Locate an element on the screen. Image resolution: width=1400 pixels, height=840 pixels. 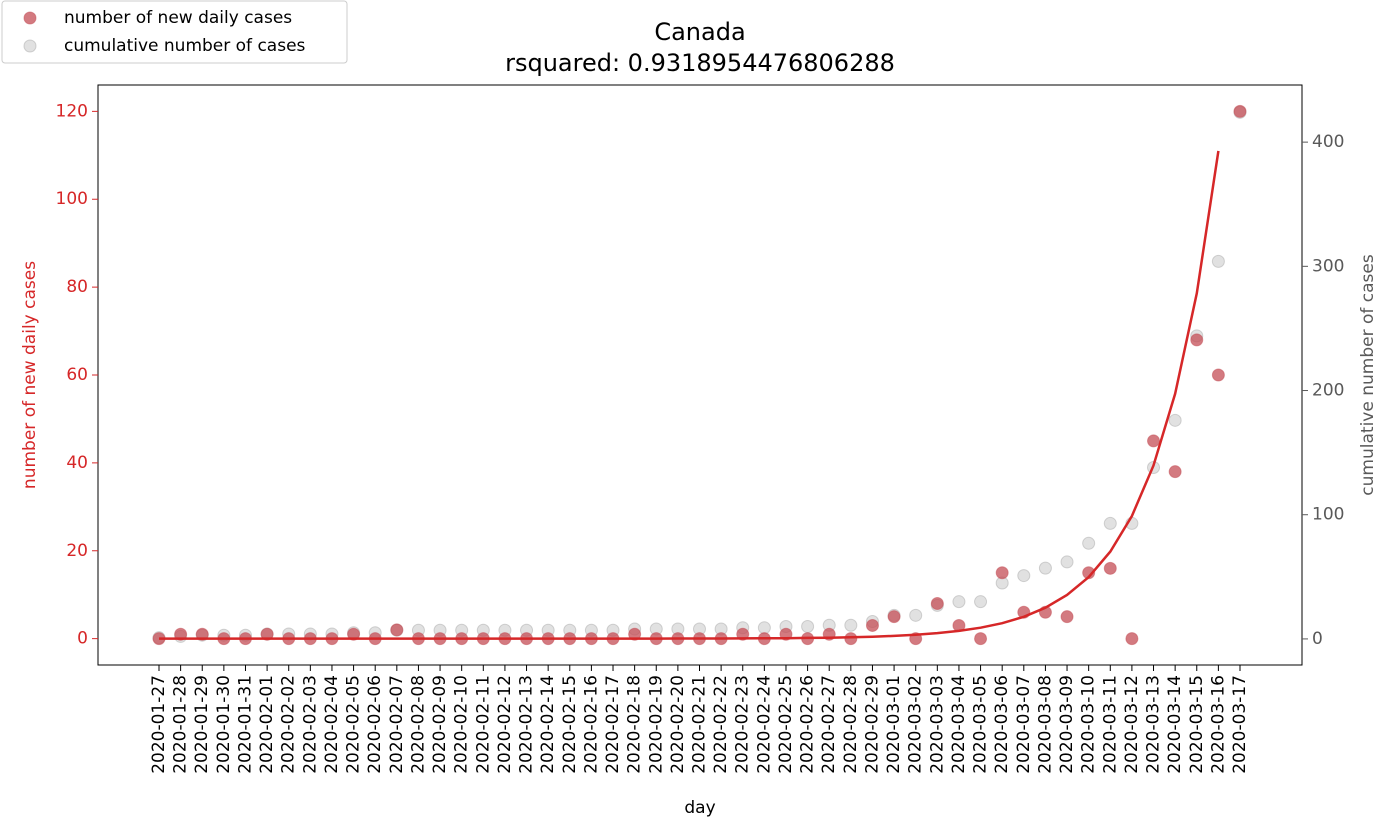
x-tick-label: 2020-02-22 is located at coordinates (721, 724).